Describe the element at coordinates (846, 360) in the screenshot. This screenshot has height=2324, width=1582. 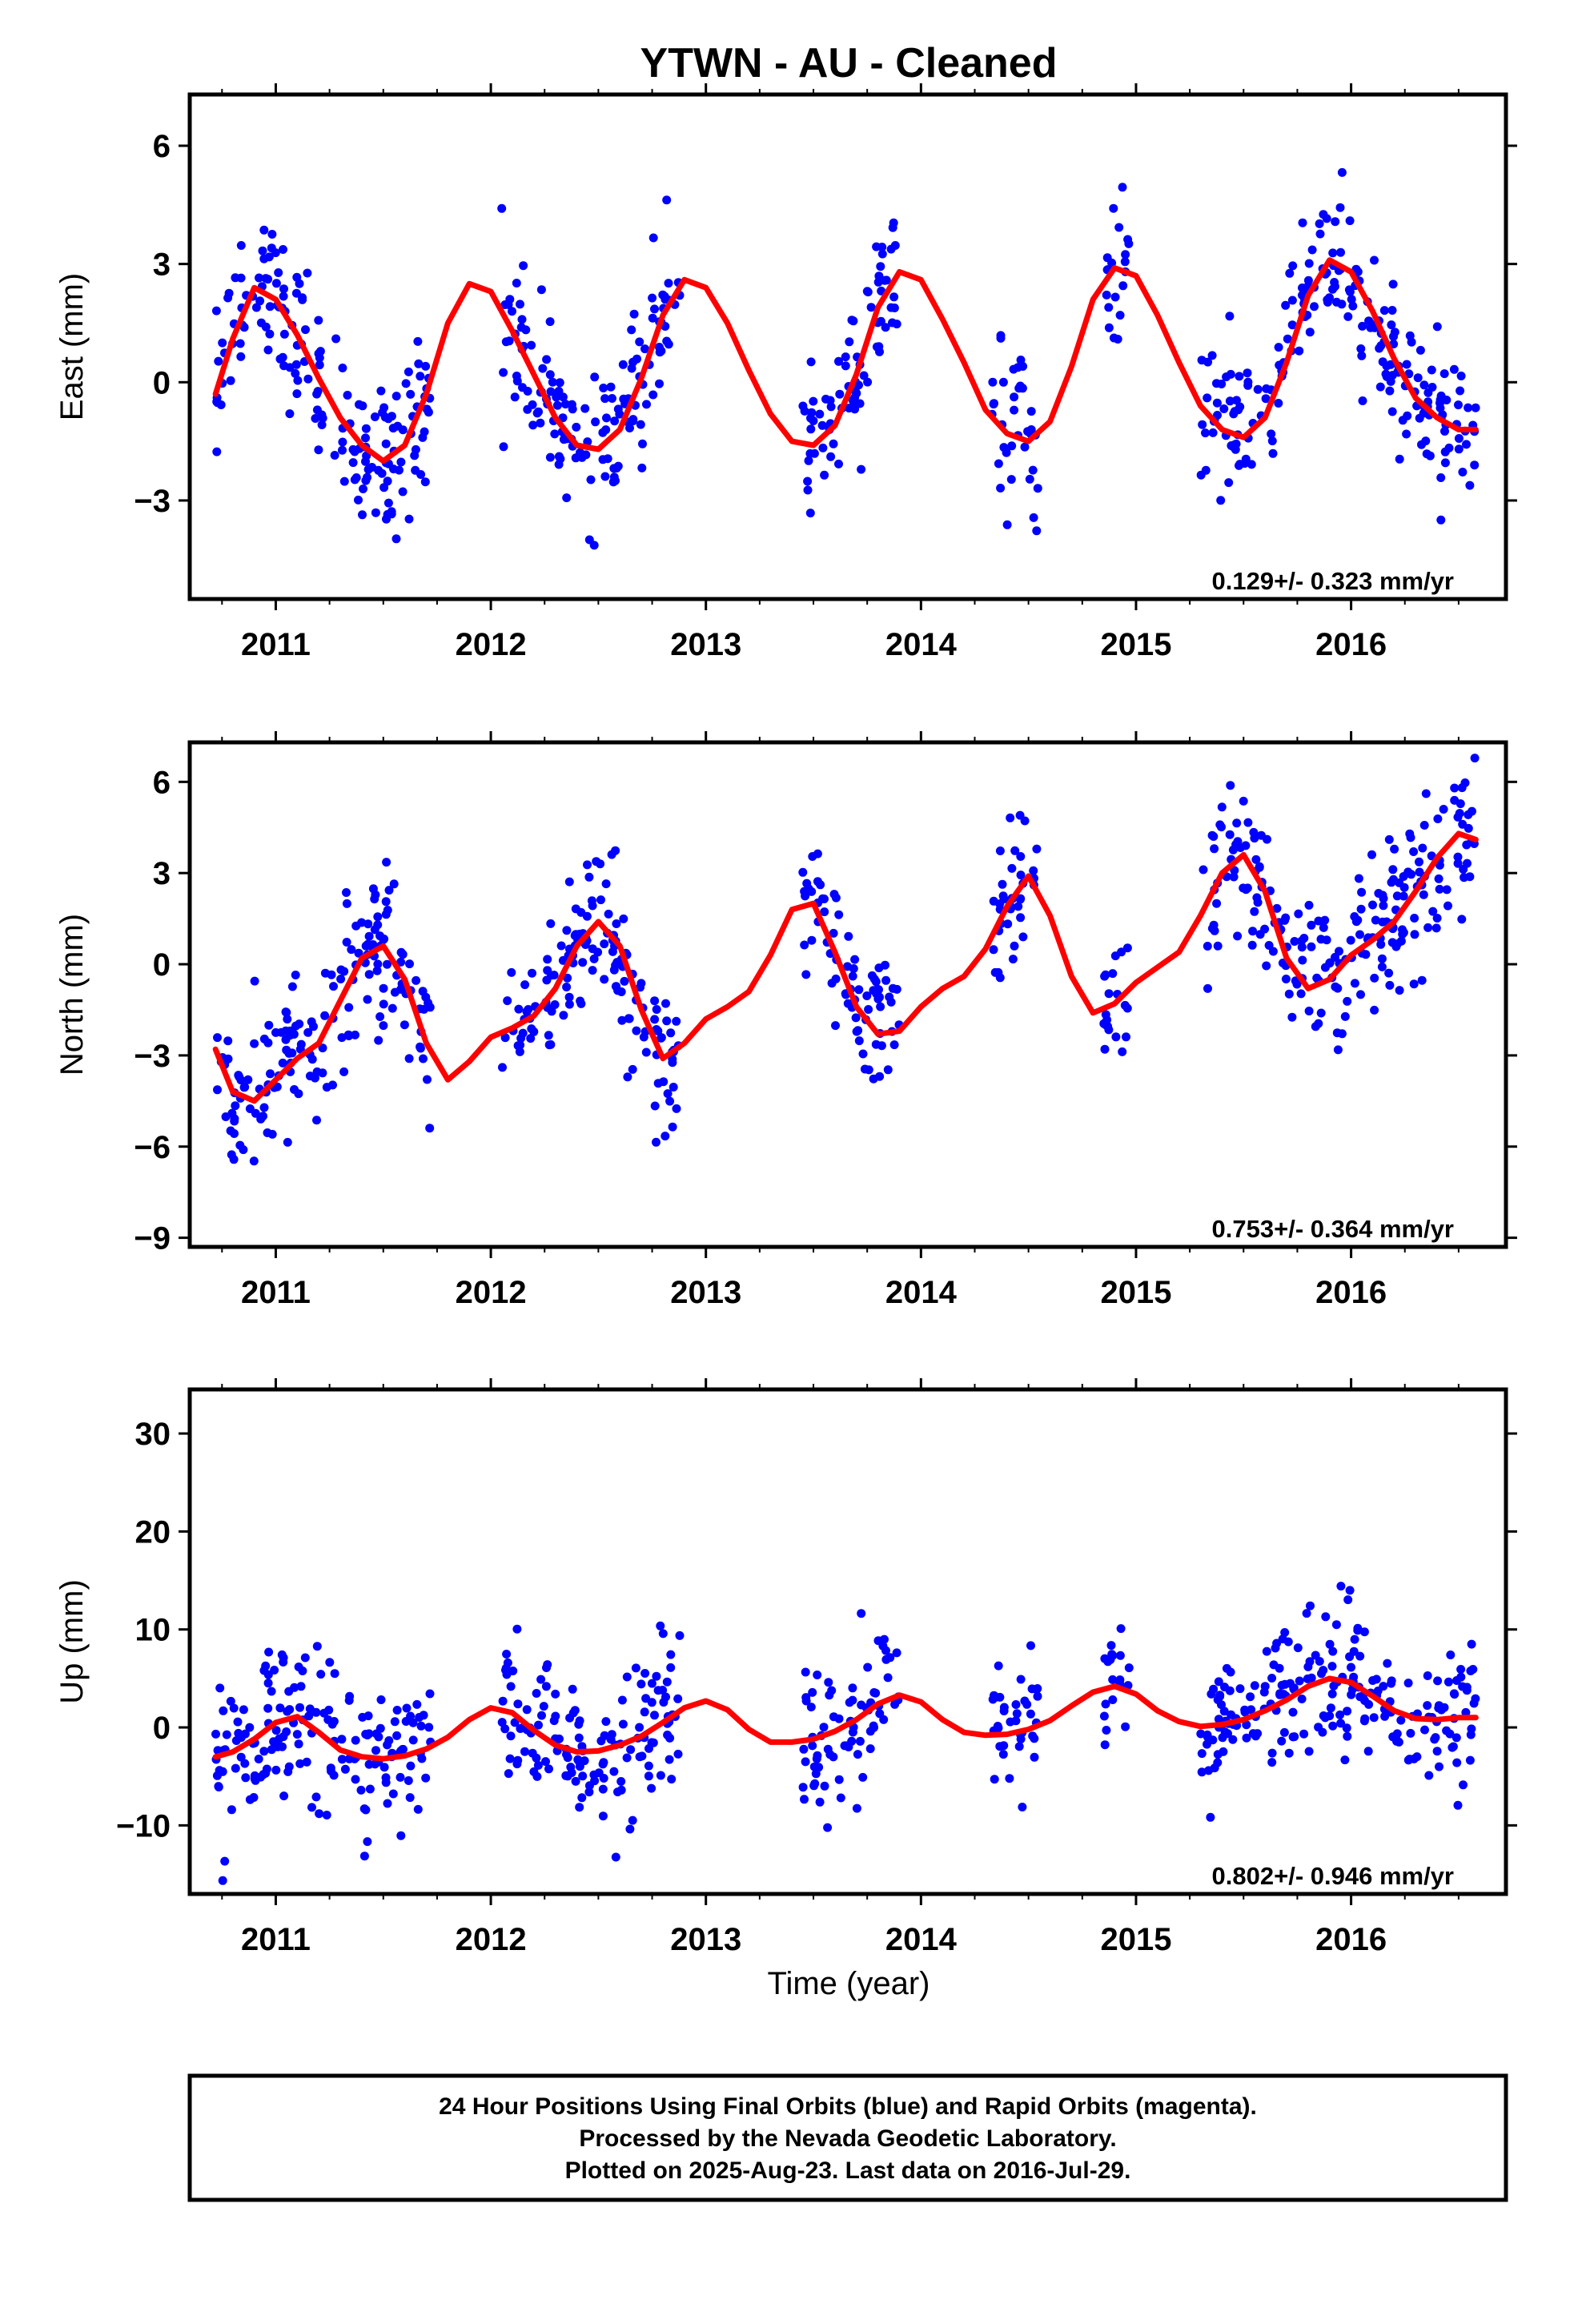
I see `east-fit-line` at that location.